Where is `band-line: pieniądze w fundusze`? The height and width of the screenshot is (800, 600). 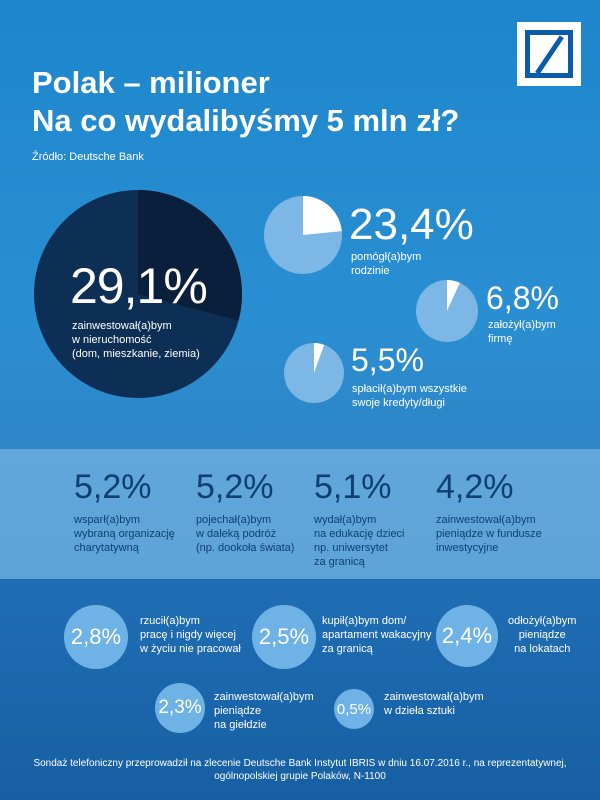 band-line: pieniądze w fundusze is located at coordinates (489, 534).